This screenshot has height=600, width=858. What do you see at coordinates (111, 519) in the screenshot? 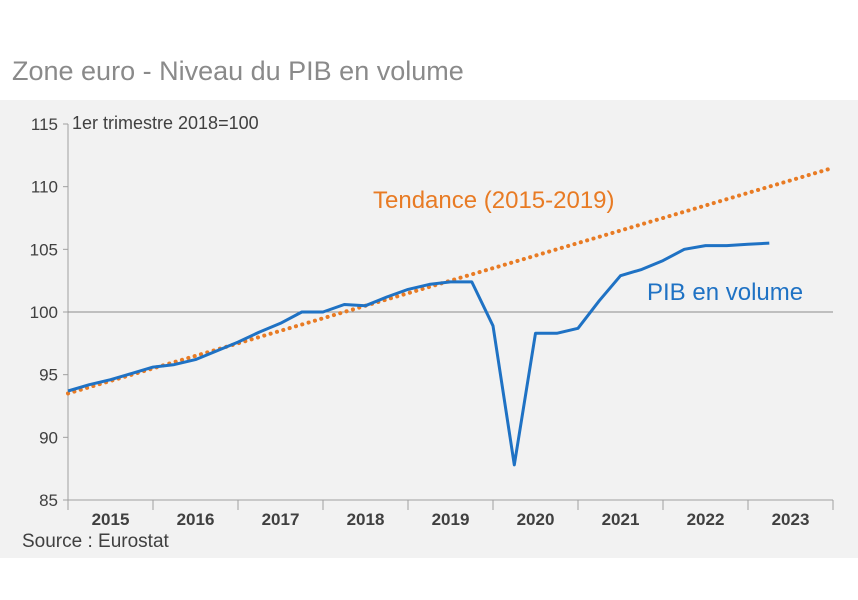
I see `x-tick-label: 2015` at bounding box center [111, 519].